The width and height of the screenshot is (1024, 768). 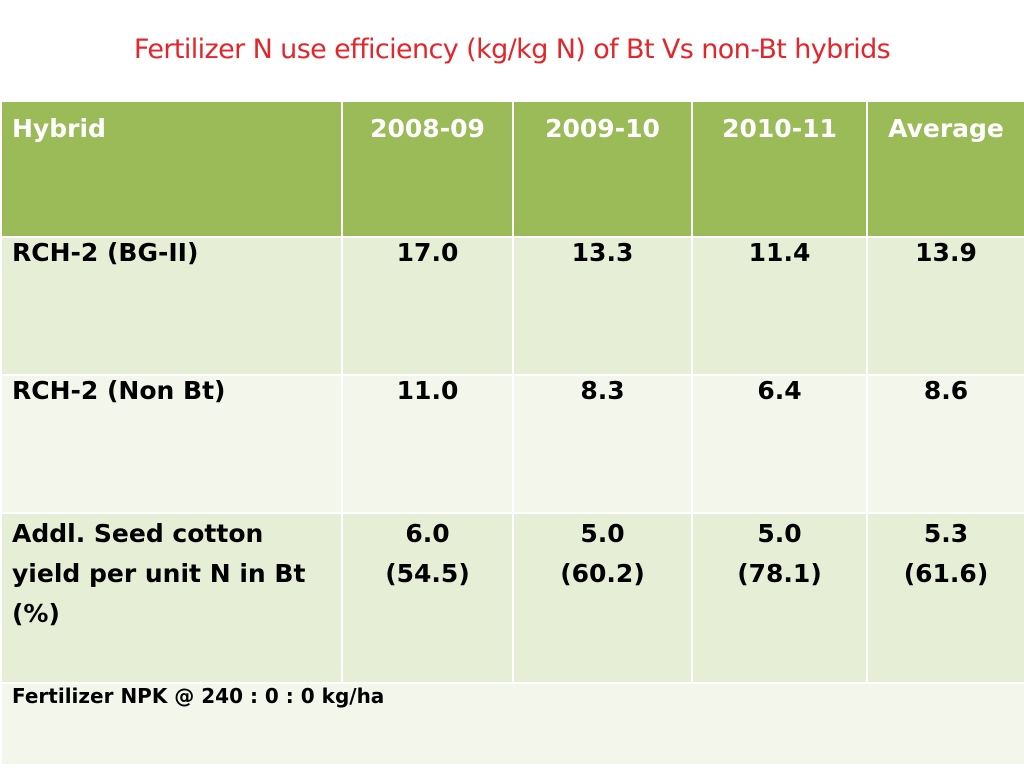 I want to click on cell-percent: (60.2), so click(x=602, y=573).